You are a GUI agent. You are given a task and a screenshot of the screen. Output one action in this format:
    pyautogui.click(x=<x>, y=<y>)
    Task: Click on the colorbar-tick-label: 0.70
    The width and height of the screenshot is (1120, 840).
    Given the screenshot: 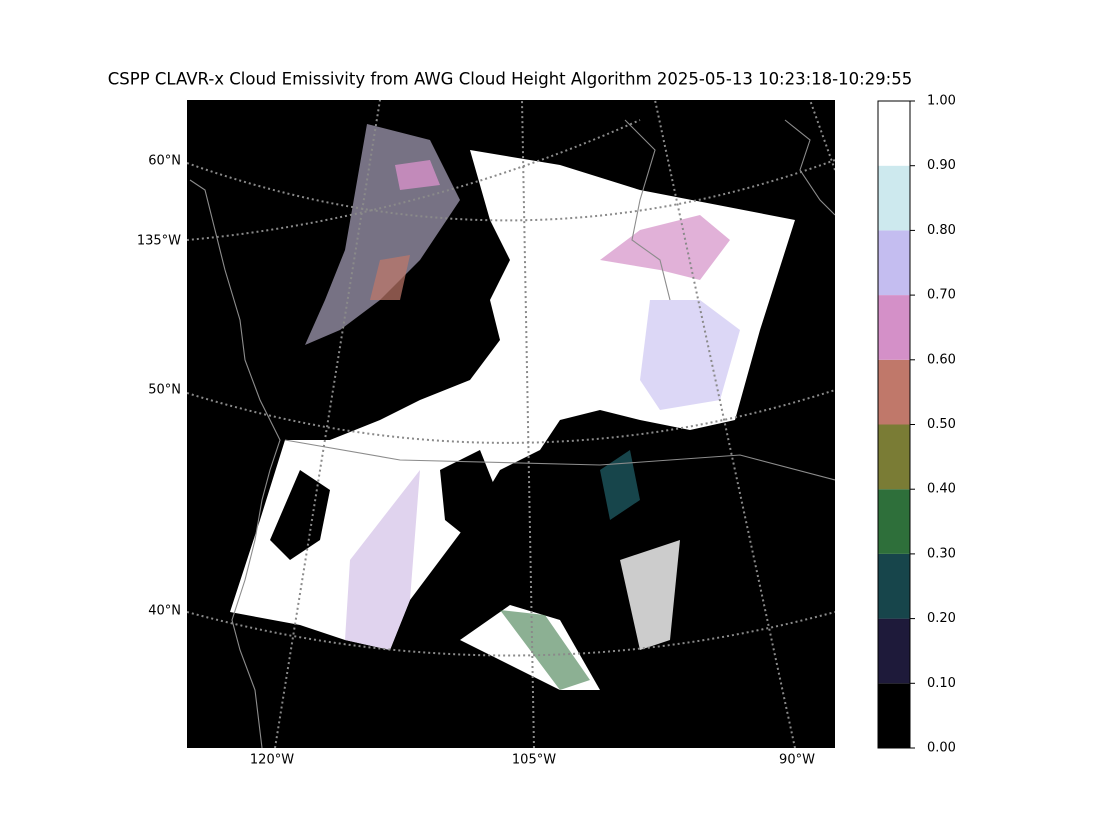 What is the action you would take?
    pyautogui.click(x=941, y=295)
    